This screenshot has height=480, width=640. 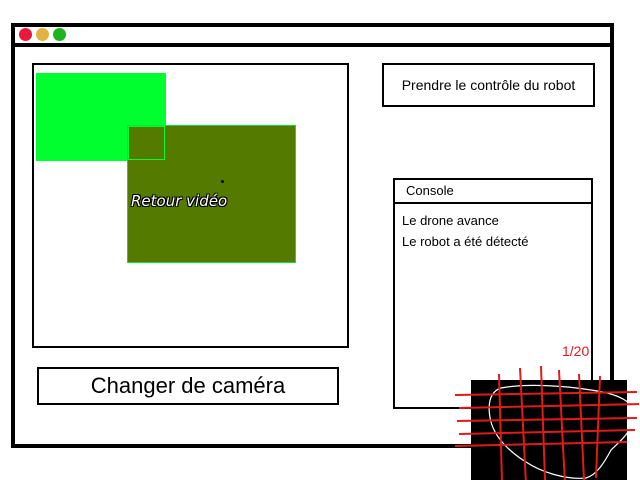 What do you see at coordinates (59, 34) in the screenshot?
I see `maximize-window-icon` at bounding box center [59, 34].